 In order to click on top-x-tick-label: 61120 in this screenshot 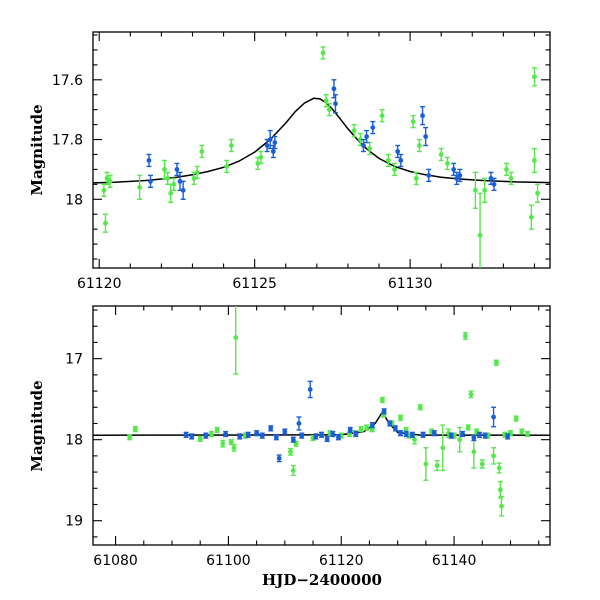, I will do `click(99, 284)`.